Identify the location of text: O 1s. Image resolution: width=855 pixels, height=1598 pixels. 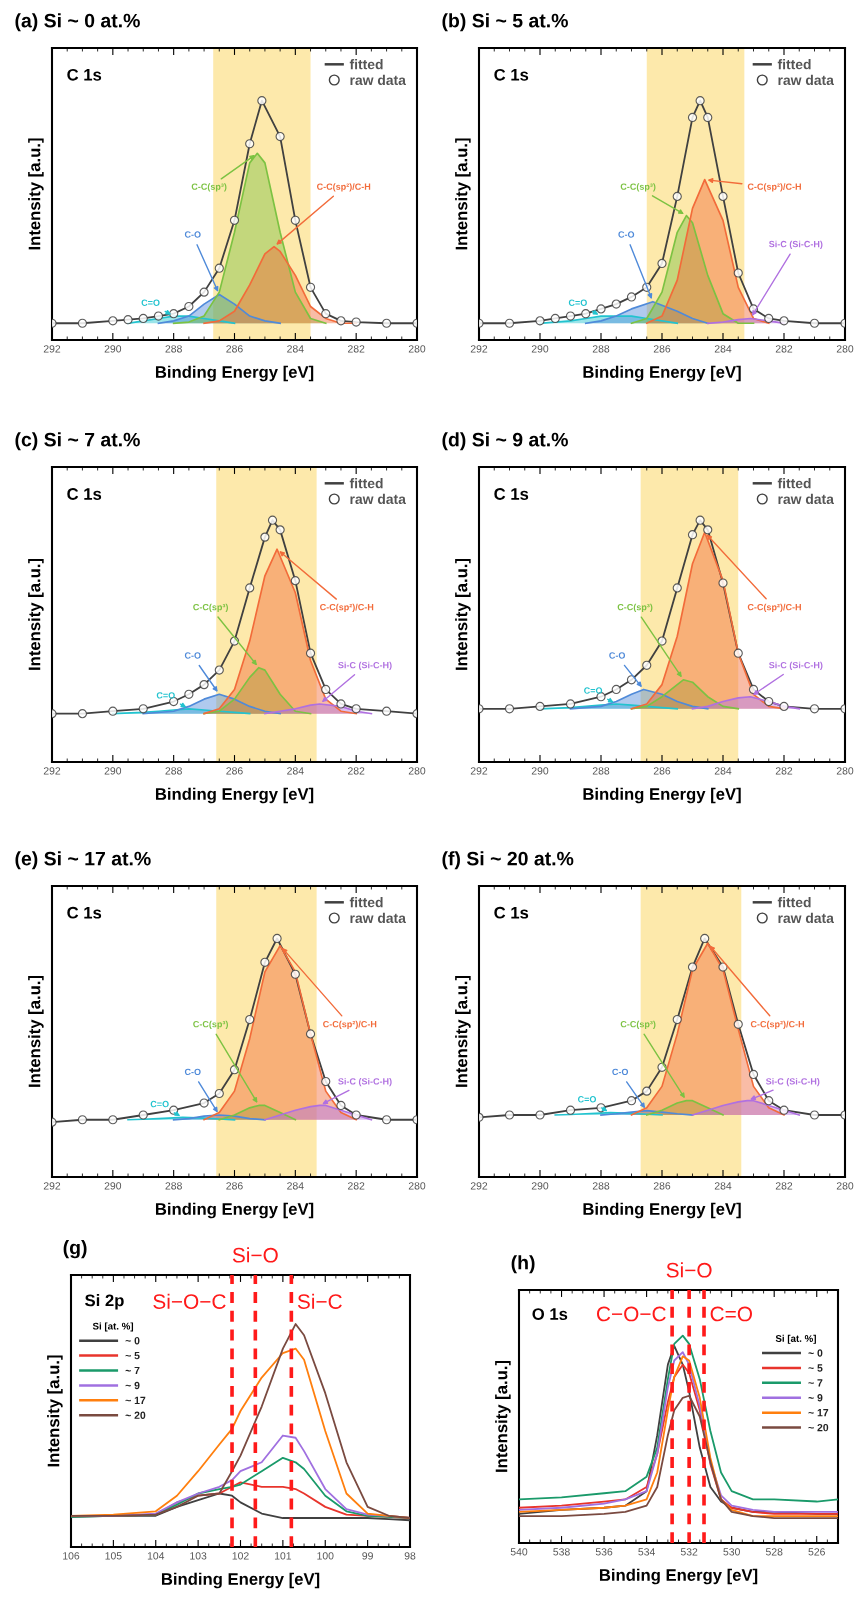
(550, 1314).